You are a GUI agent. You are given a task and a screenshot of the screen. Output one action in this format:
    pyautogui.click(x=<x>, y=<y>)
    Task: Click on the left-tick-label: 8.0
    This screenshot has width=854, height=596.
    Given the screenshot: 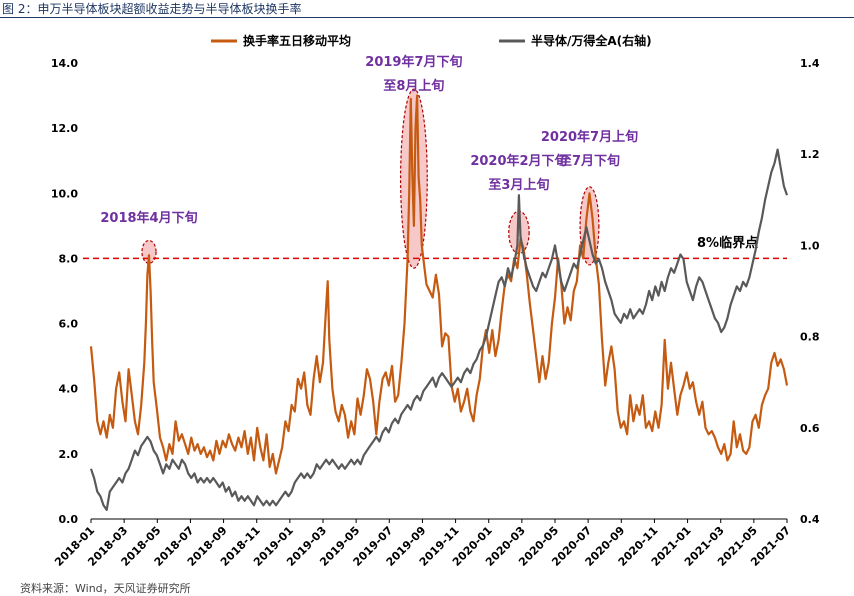 What is the action you would take?
    pyautogui.click(x=69, y=258)
    